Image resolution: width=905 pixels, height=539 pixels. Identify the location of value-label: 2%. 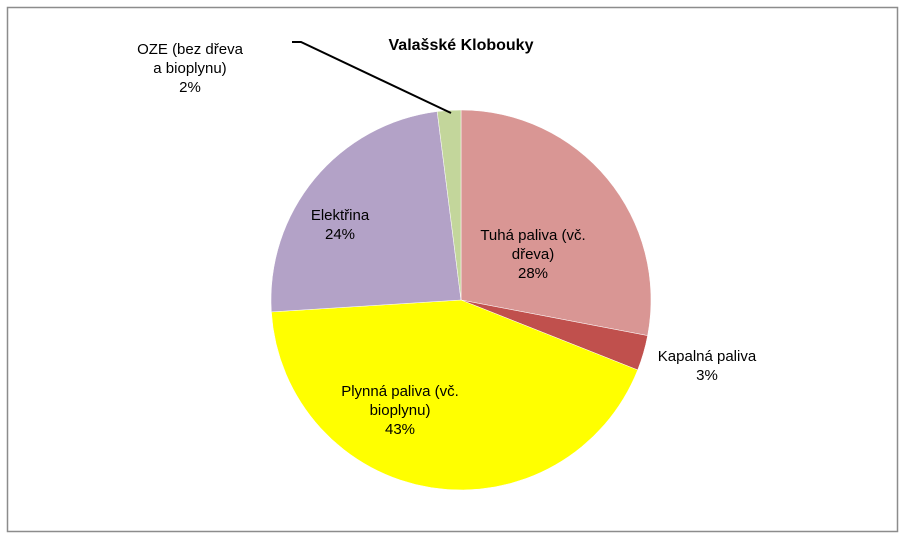
(190, 87).